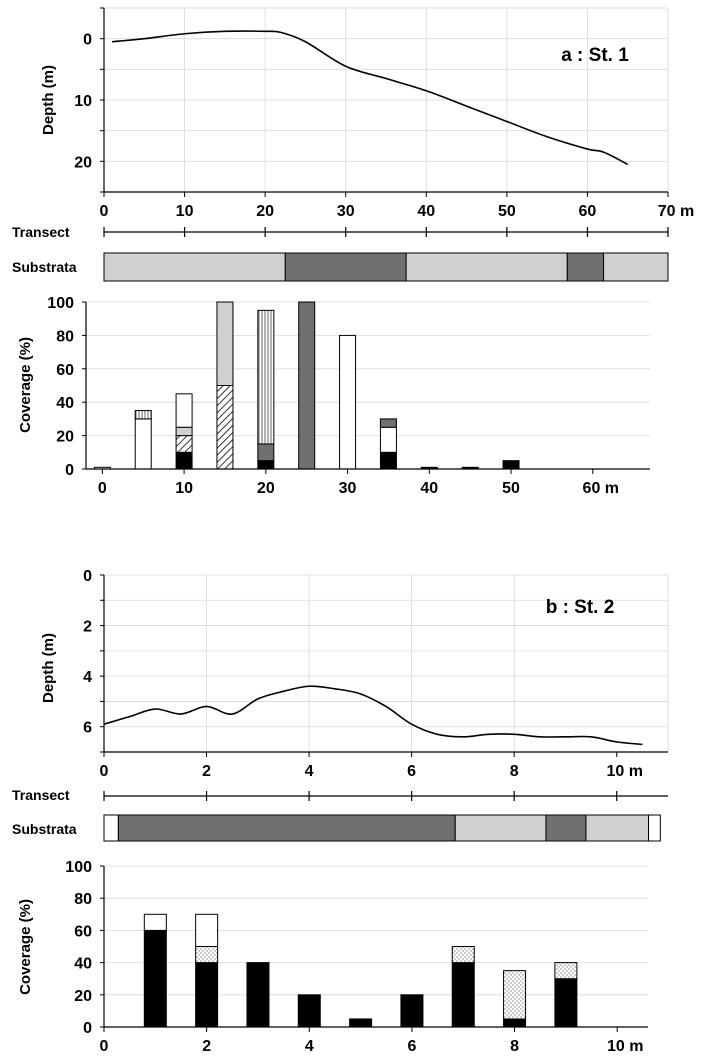 The width and height of the screenshot is (707, 1063). What do you see at coordinates (373, 715) in the screenshot?
I see `depth-profile-line-b` at bounding box center [373, 715].